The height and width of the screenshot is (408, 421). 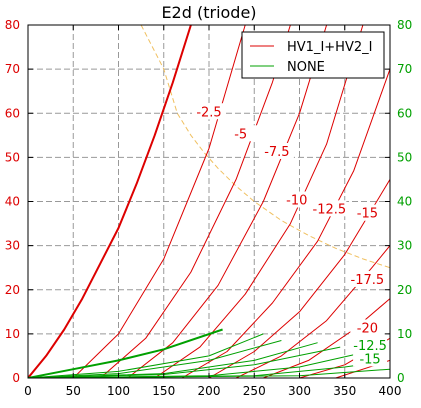 I want to click on x-tick-label: 100, so click(x=118, y=391).